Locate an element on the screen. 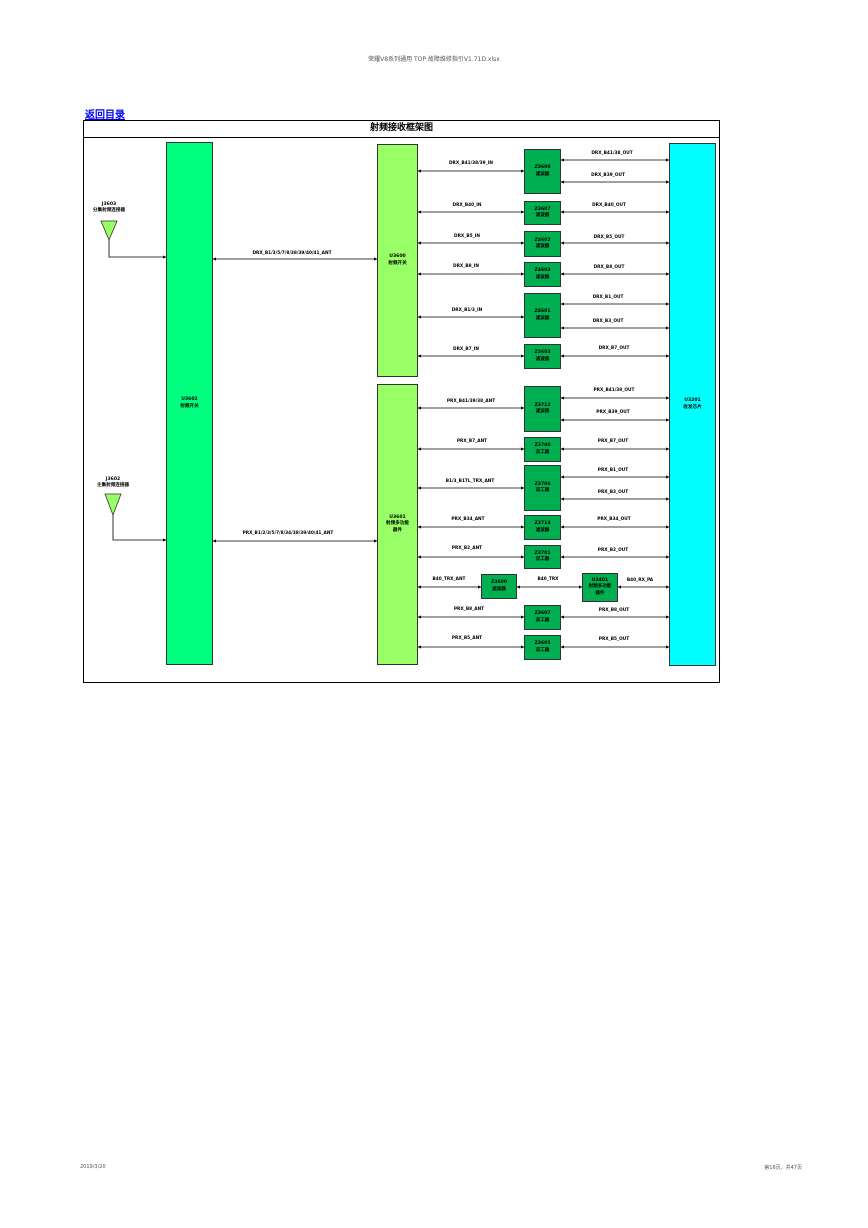 This screenshot has width=868, height=1228. signal-label: DRX_B3_OUT is located at coordinates (608, 321).